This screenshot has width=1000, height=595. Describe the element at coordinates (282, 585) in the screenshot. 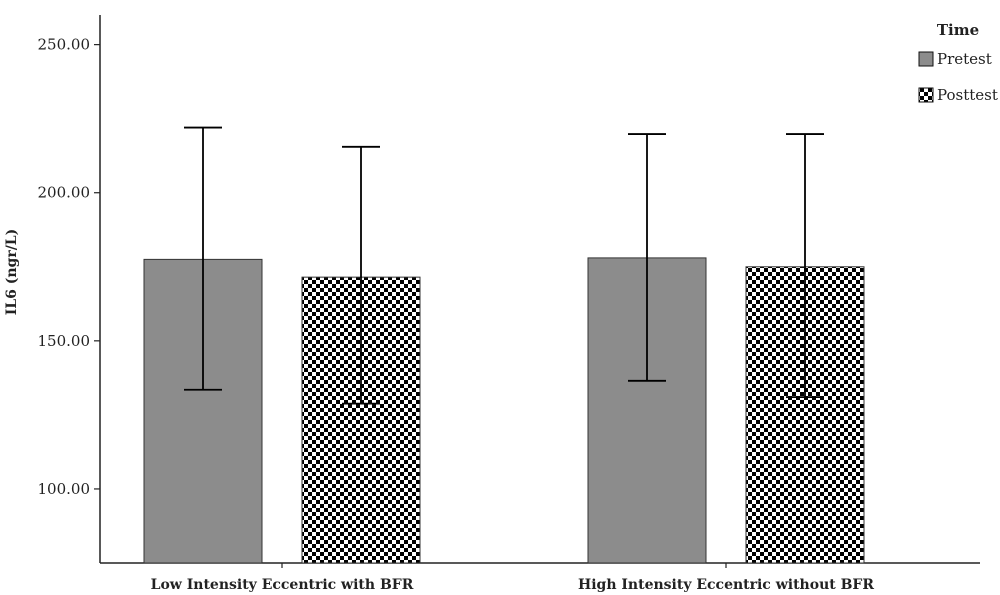

I see `x-tick-label: Low Intensity Eccentric with BFR` at that location.